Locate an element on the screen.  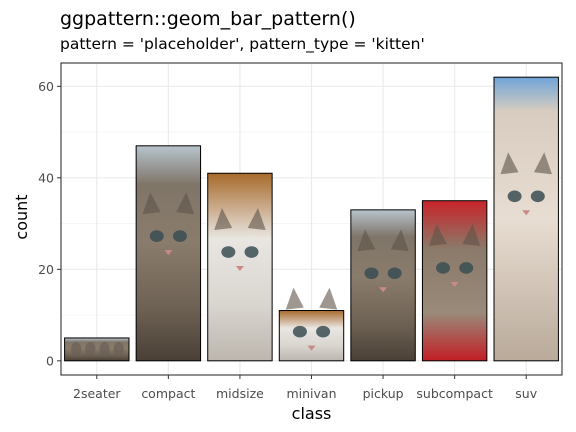
y-tick-label: 20 is located at coordinates (46, 269).